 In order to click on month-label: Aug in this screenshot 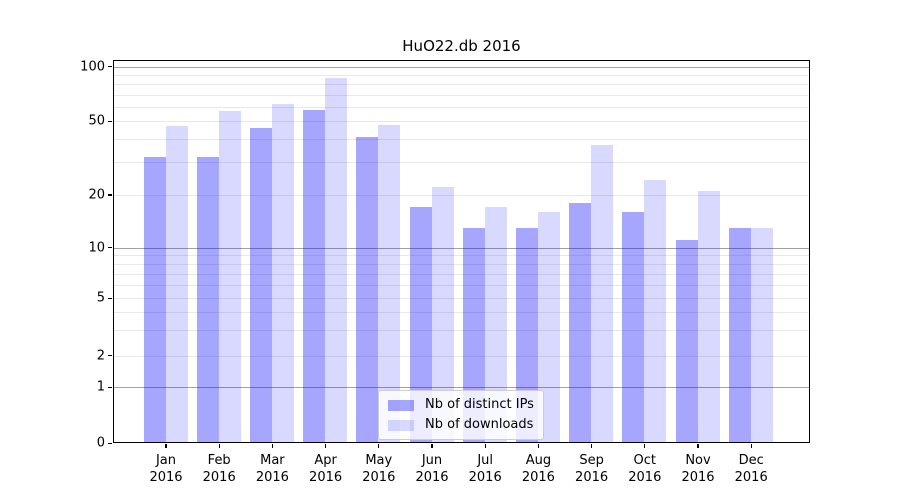, I will do `click(538, 460)`.